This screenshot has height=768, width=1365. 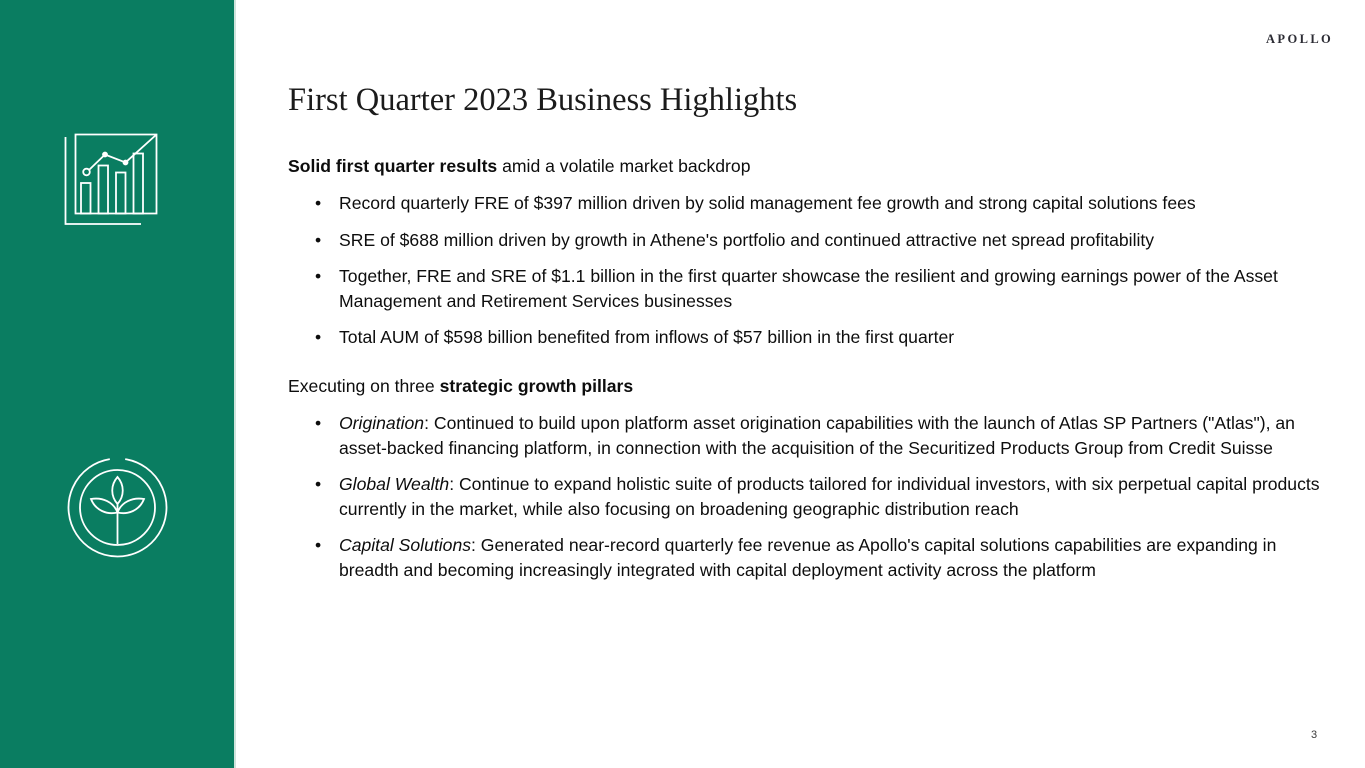 I want to click on page-title: First Quarter 2023 Business Highlights, so click(x=543, y=99).